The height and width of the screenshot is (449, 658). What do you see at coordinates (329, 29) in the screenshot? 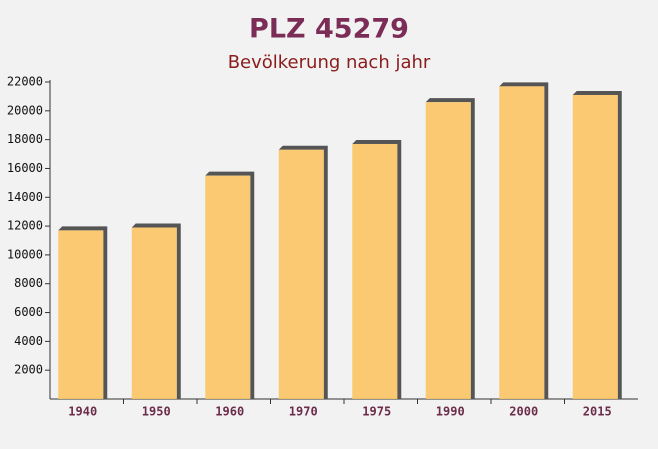
I see `chart-title: PLZ 45279` at bounding box center [329, 29].